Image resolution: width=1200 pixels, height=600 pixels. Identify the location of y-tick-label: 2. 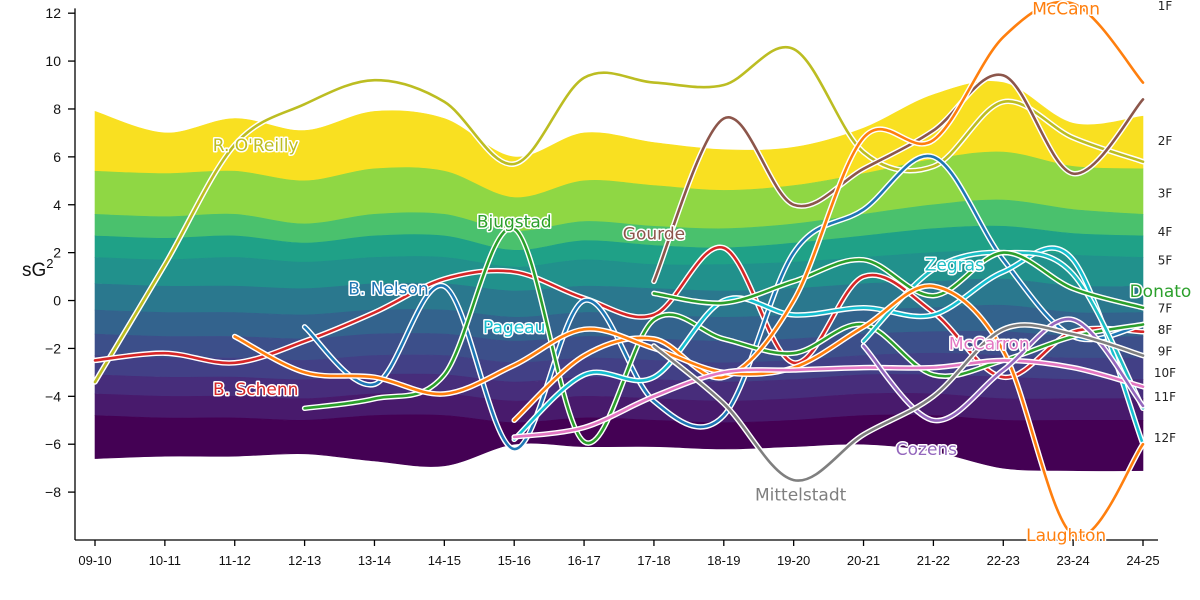
(57, 253).